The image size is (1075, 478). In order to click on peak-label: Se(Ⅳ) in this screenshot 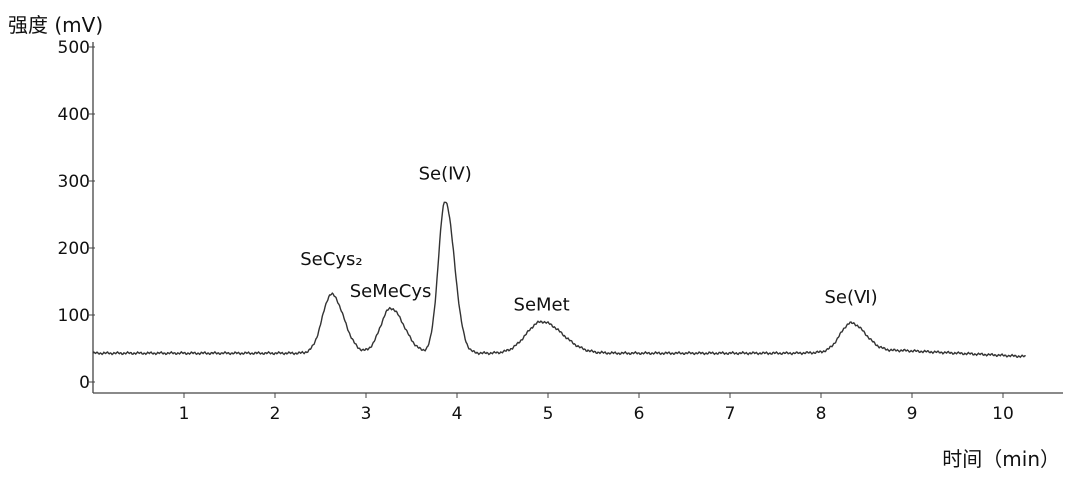, I will do `click(445, 174)`.